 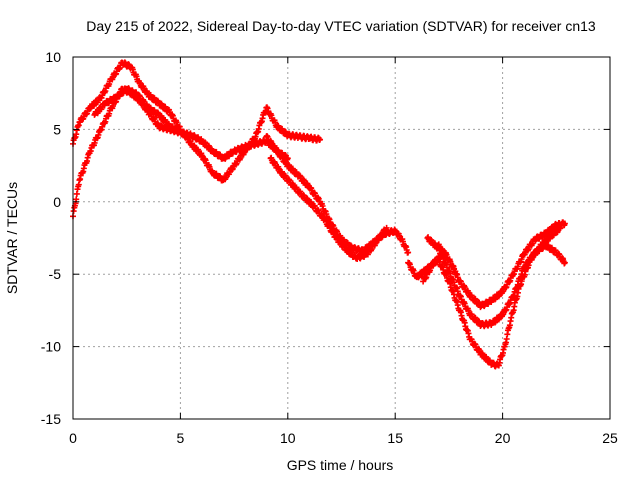 What do you see at coordinates (181, 438) in the screenshot?
I see `x-tick-label: 5` at bounding box center [181, 438].